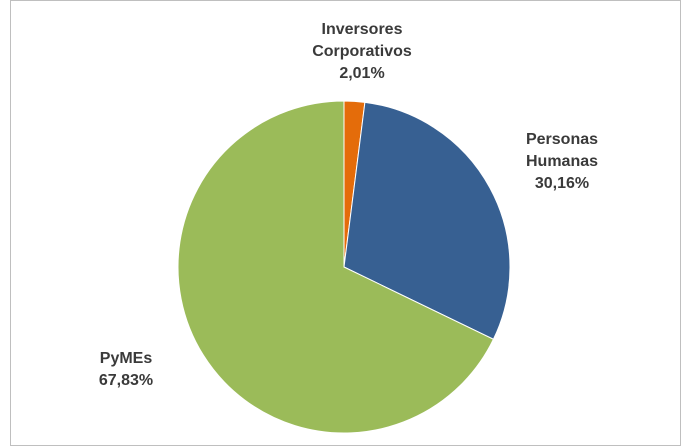  Describe the element at coordinates (562, 183) in the screenshot. I see `slice-value-label: 30,16%` at that location.